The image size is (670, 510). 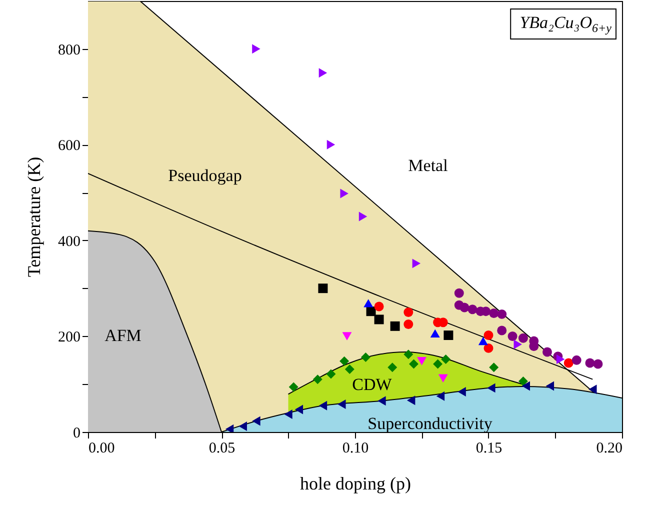 What do you see at coordinates (428, 165) in the screenshot?
I see `annotation: Metal` at bounding box center [428, 165].